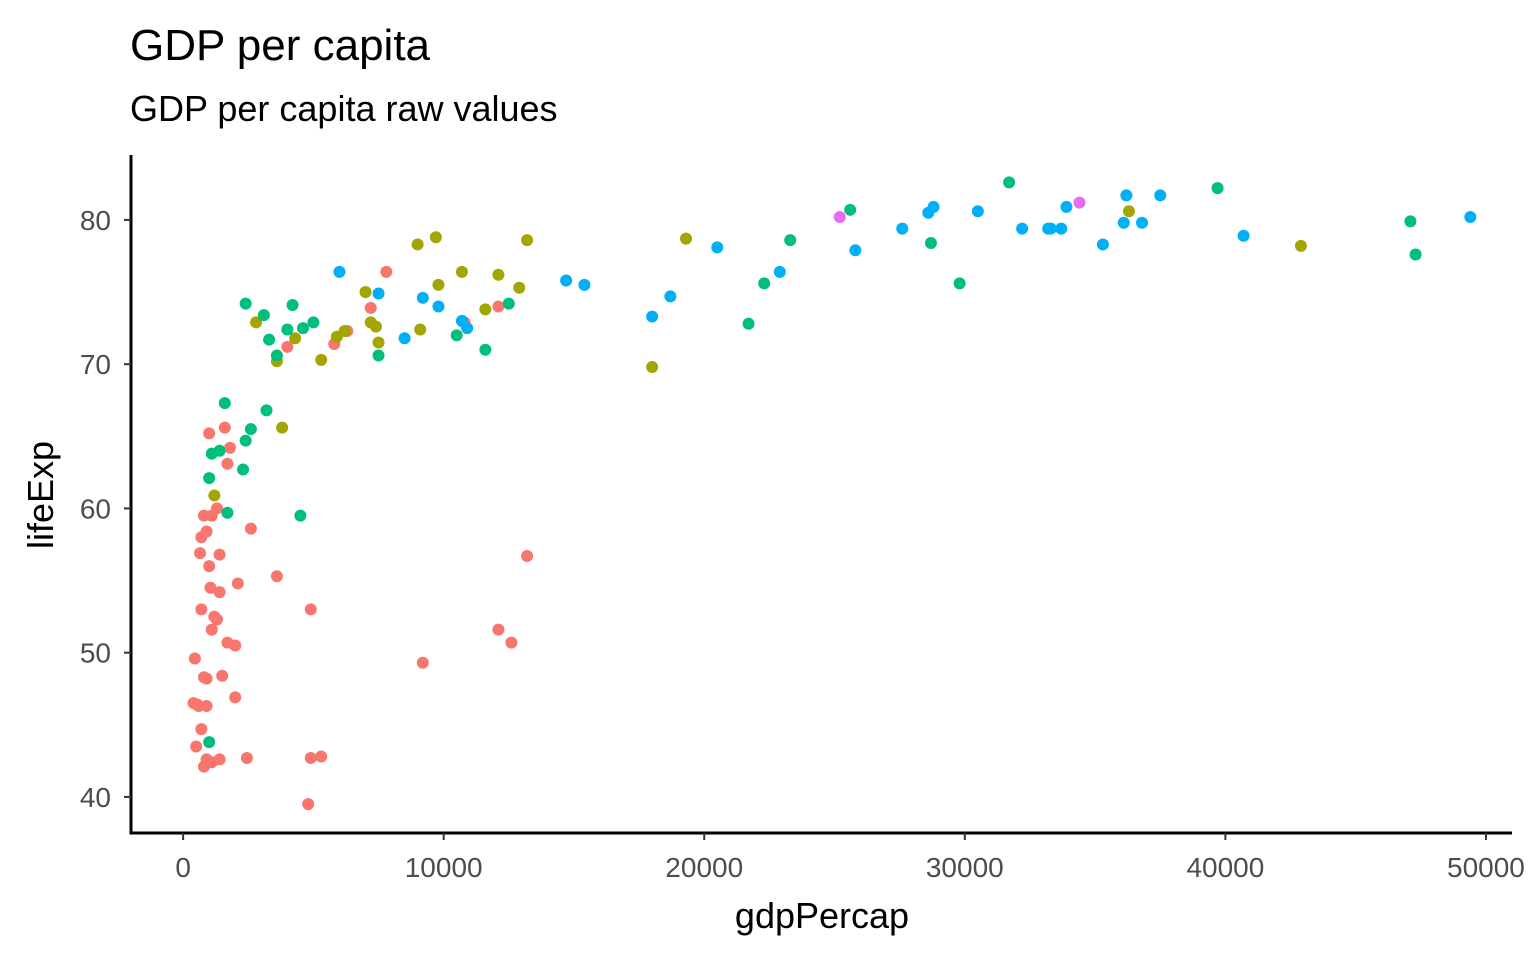  I want to click on y-tick-label: 40, so click(95, 797).